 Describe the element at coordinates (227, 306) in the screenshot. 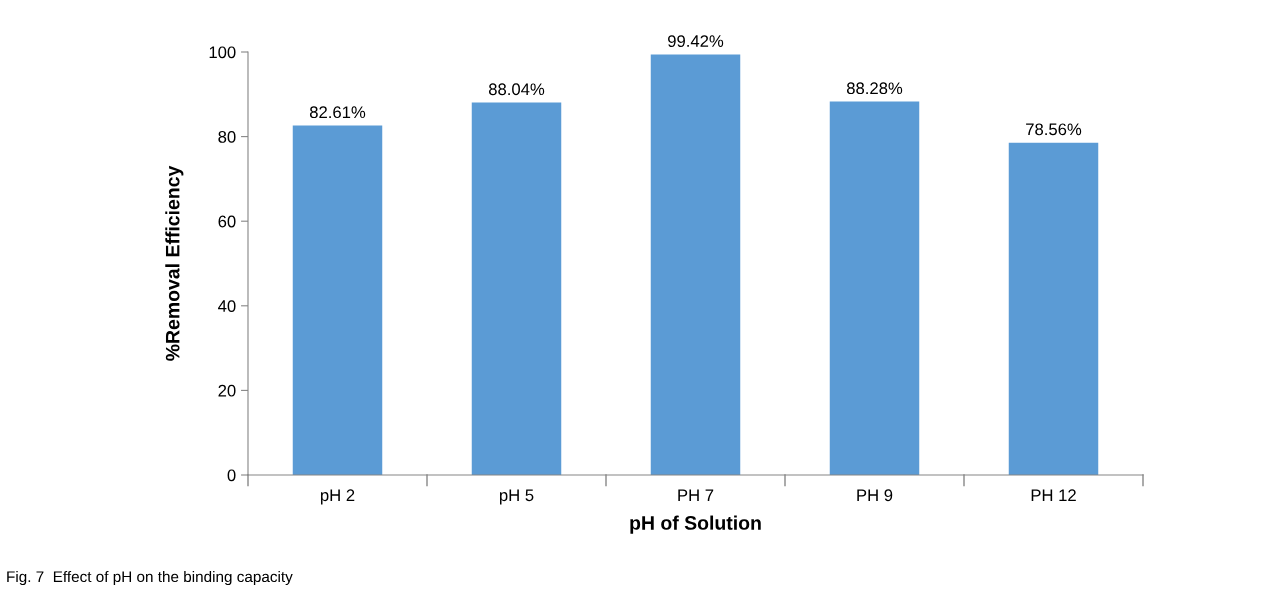

I see `y-tick-label: 40` at that location.